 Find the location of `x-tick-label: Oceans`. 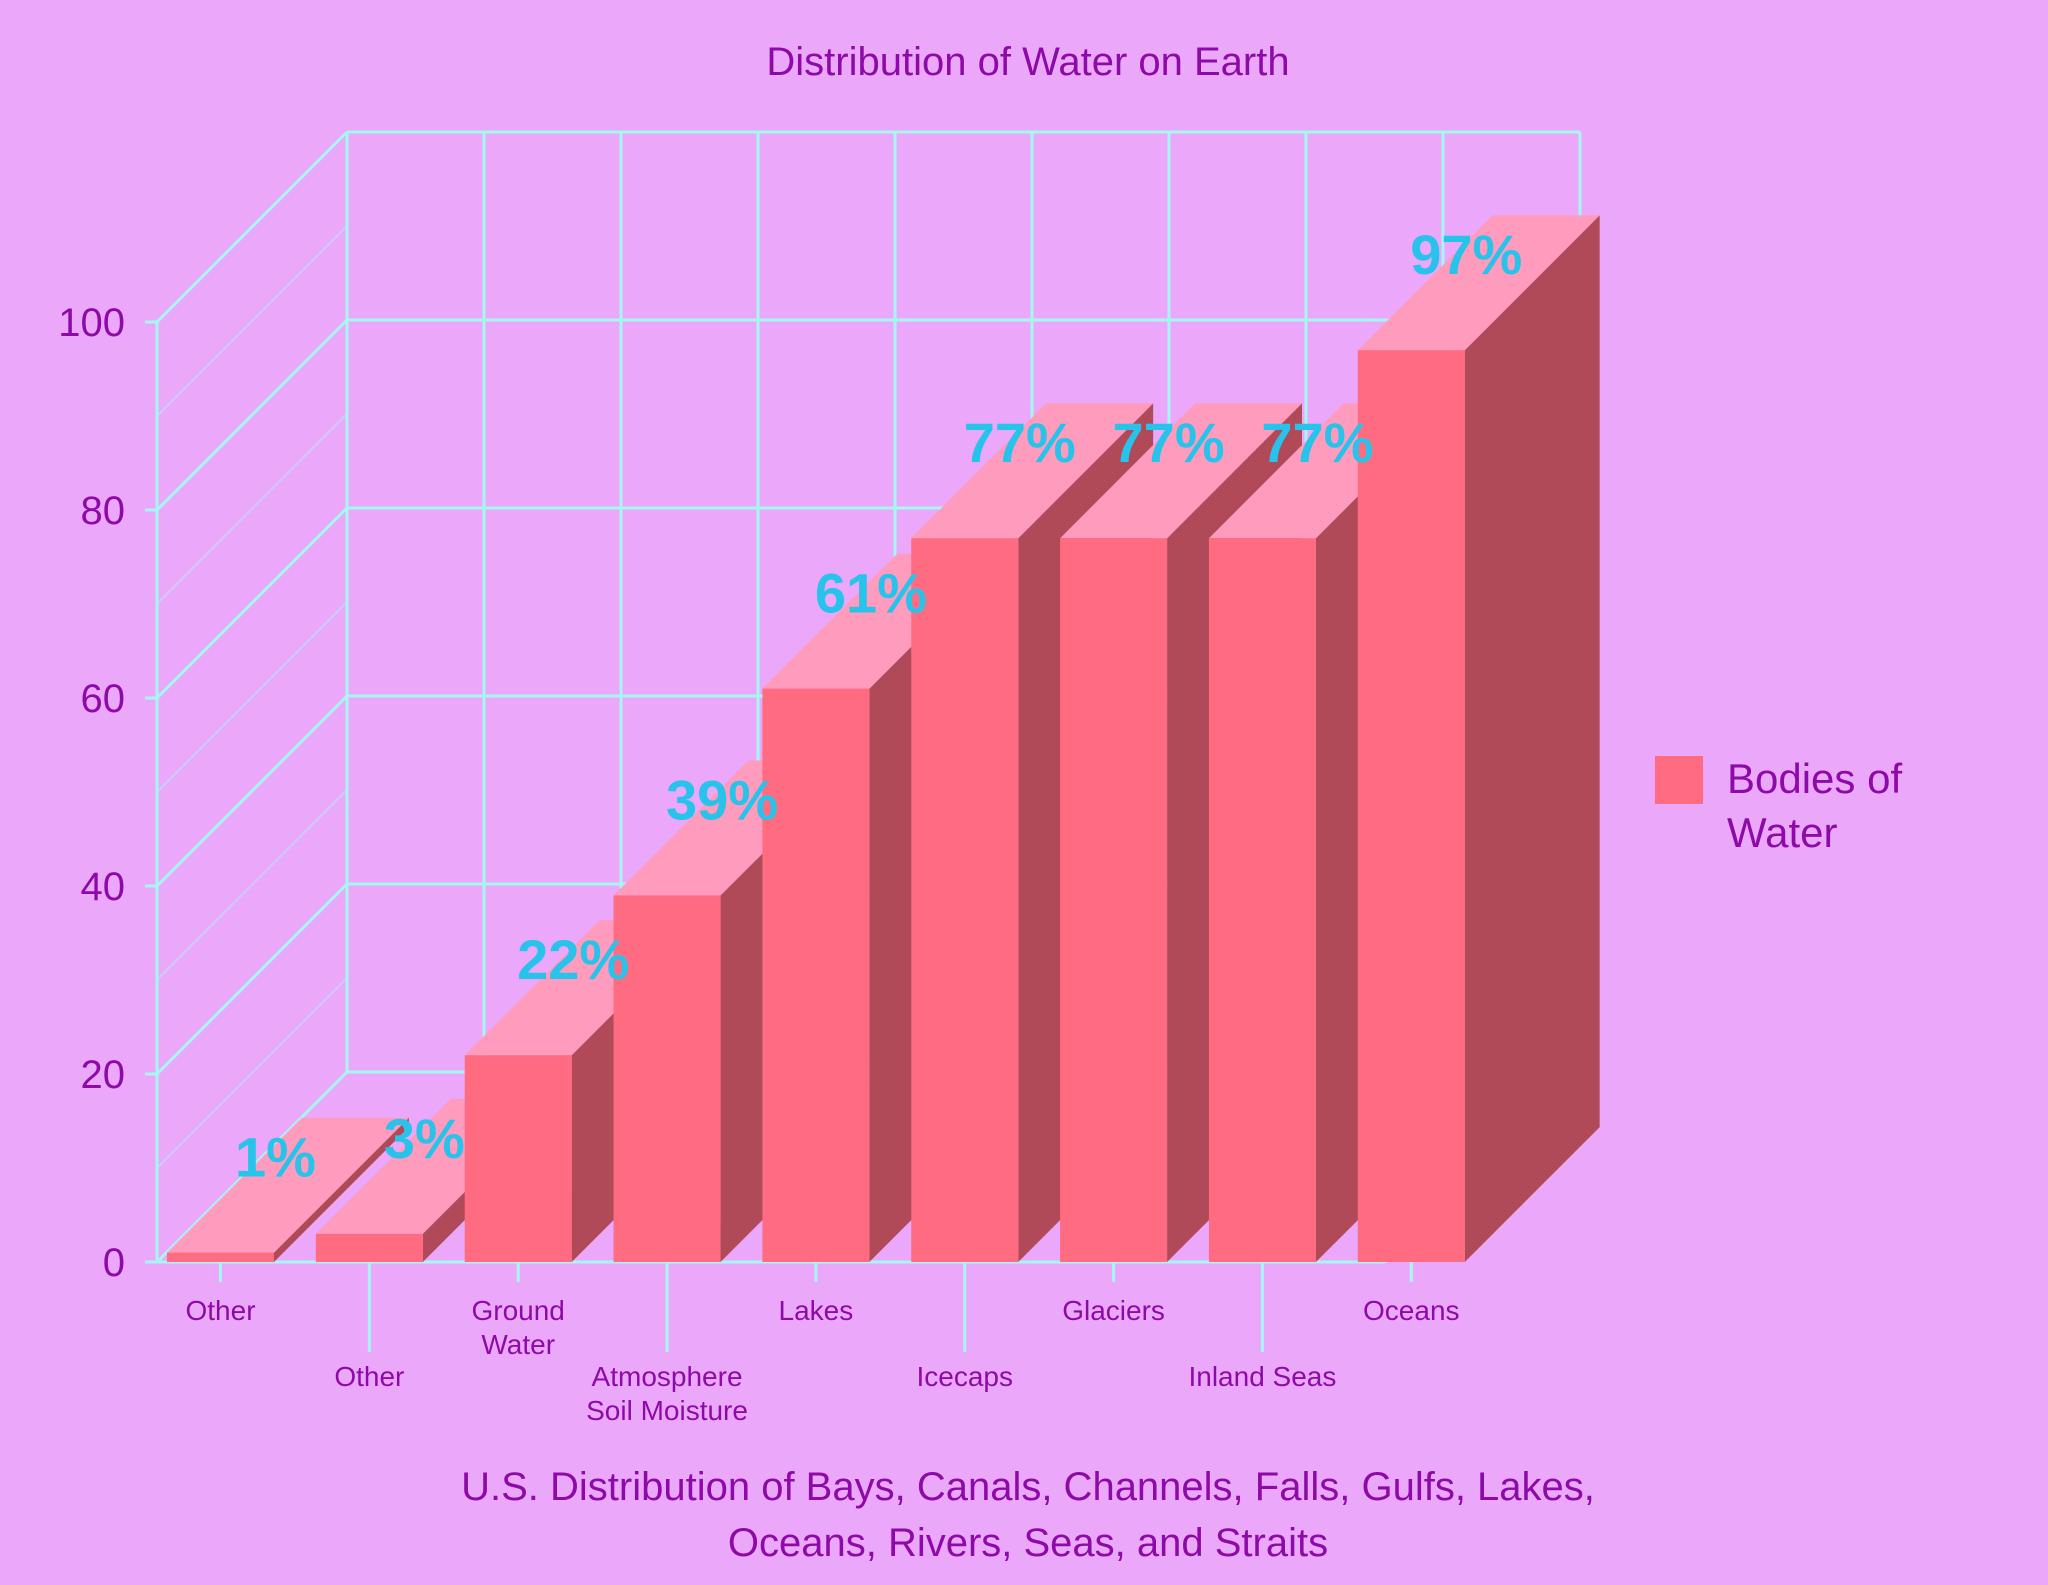

x-tick-label: Oceans is located at coordinates (1411, 1310).